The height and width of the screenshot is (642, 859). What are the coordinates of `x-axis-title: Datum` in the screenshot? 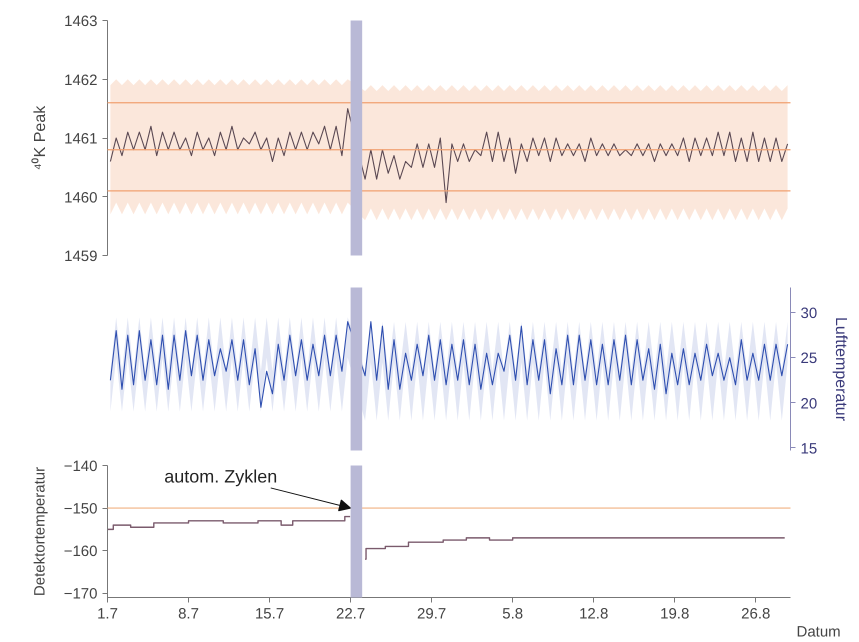 It's located at (818, 632).